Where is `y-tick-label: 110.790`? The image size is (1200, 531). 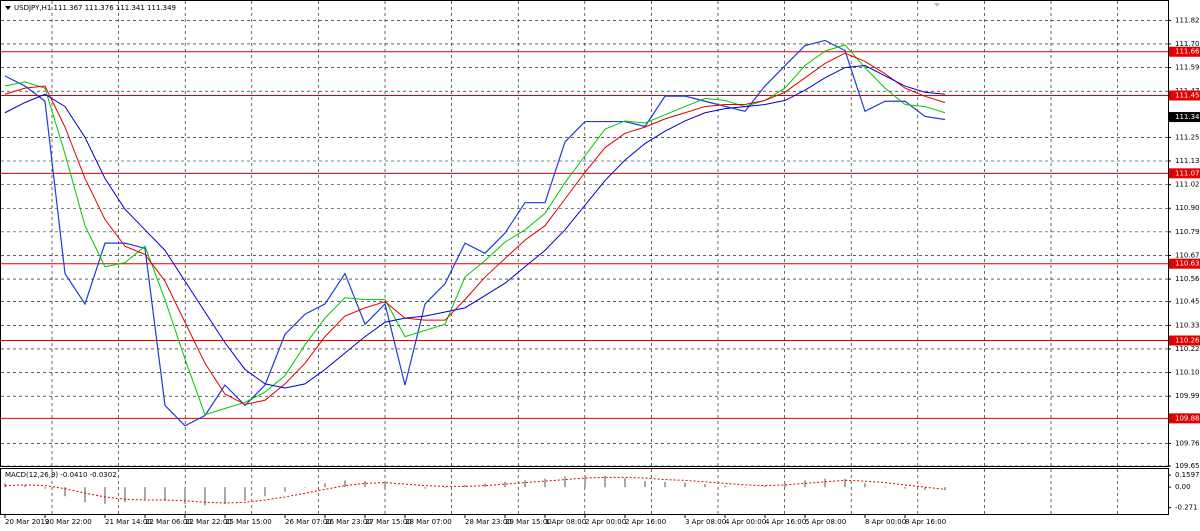 y-tick-label: 110.790 is located at coordinates (1187, 232).